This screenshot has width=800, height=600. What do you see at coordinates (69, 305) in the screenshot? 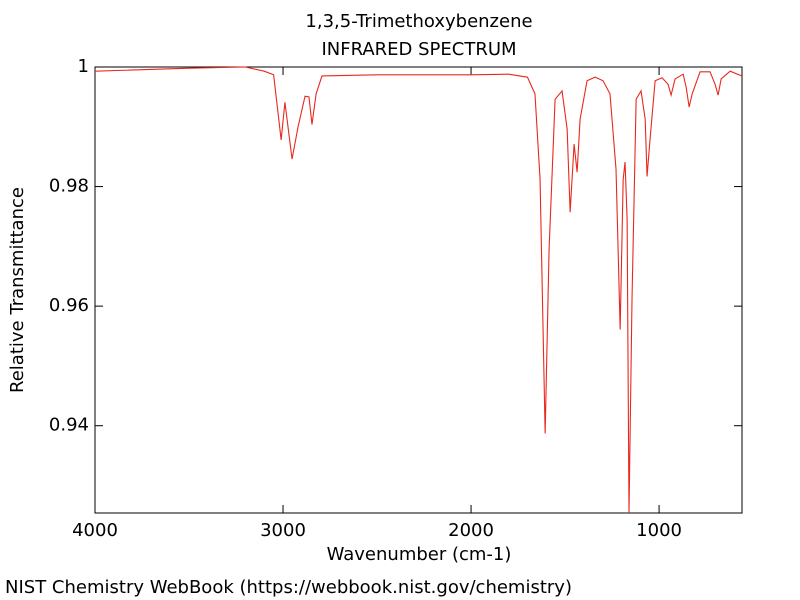
I see `y-tick-label: 0.96` at bounding box center [69, 305].